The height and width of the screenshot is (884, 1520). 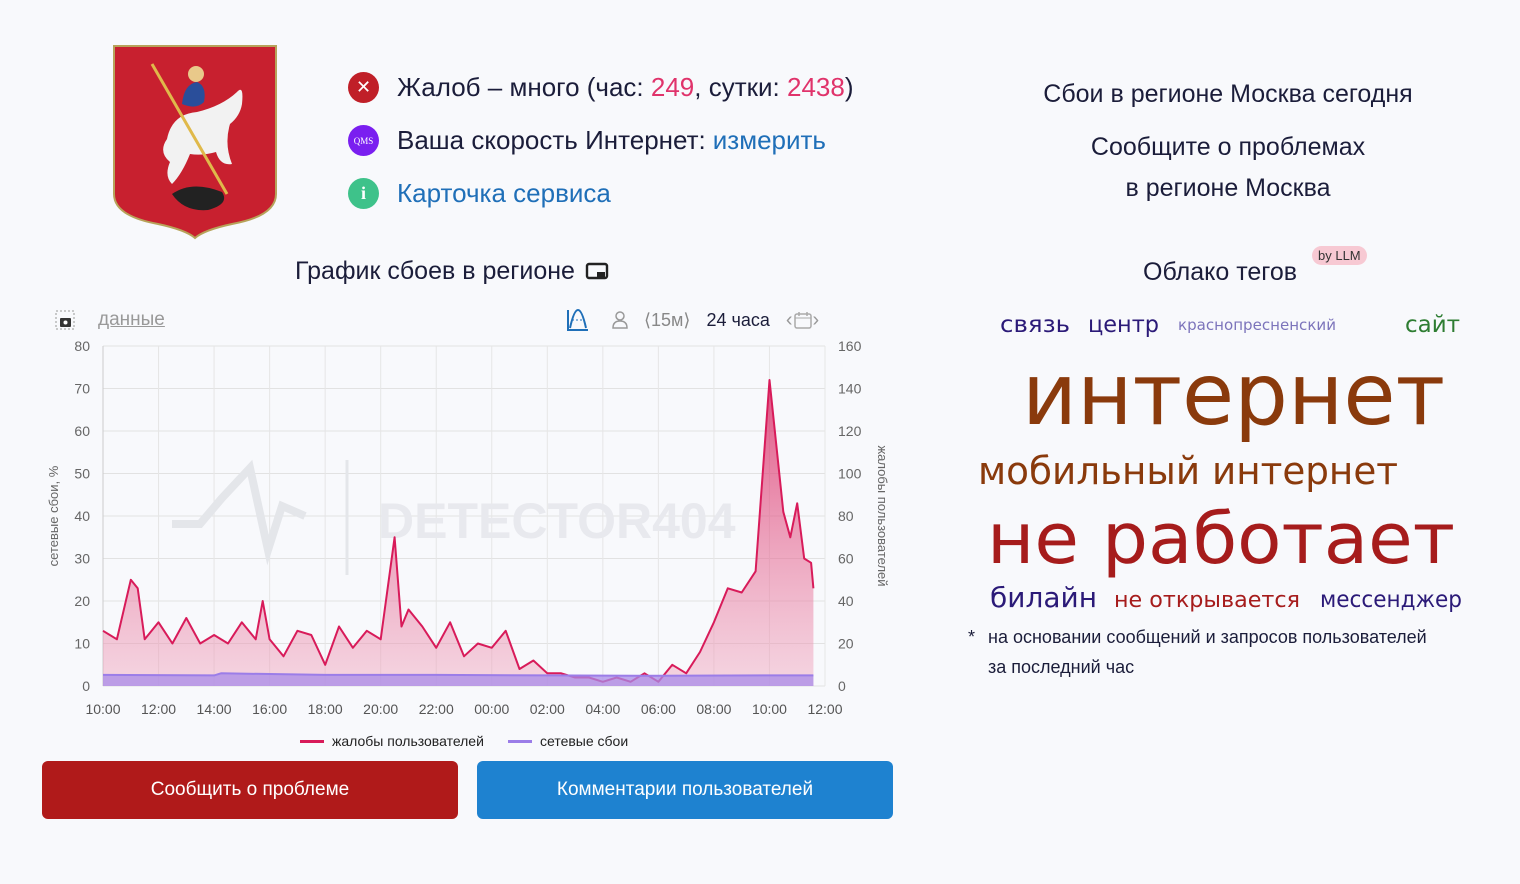 I want to click on y-tick-right: 80, so click(x=846, y=516).